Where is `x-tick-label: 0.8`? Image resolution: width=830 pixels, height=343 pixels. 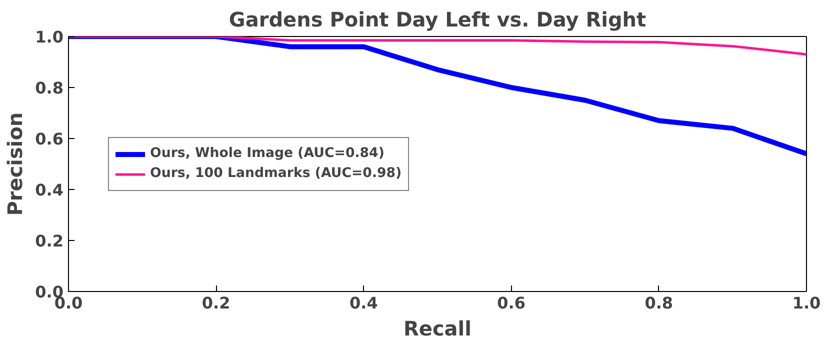
x-tick-label: 0.8 is located at coordinates (659, 303).